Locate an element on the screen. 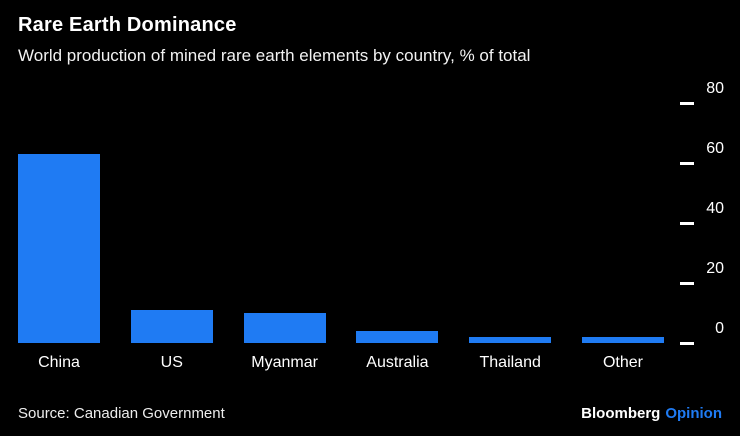  x-label-australia: Australia is located at coordinates (397, 362).